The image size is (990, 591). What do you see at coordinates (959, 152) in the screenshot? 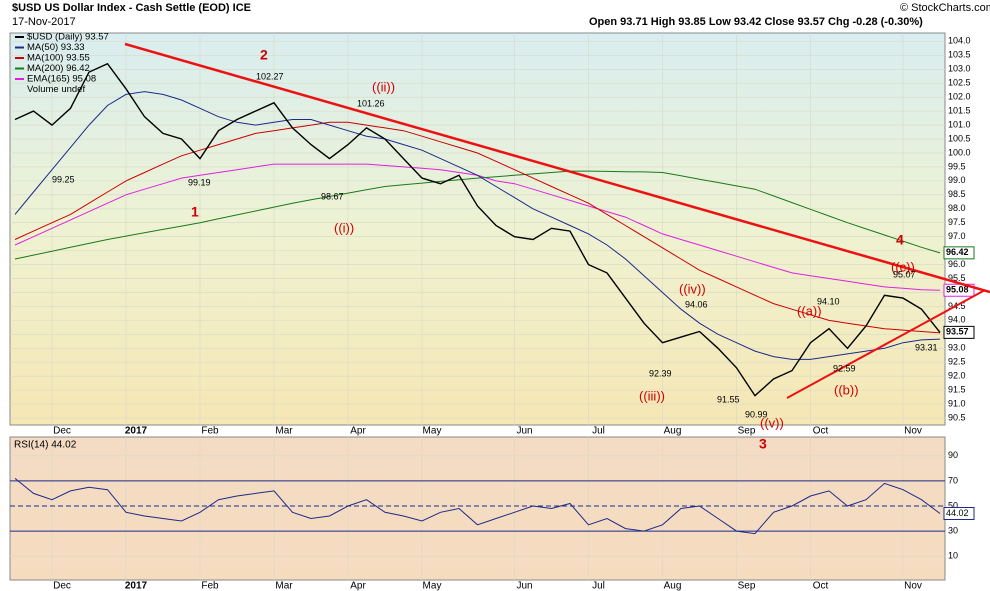
I see `y-tick-label: 100.0` at bounding box center [959, 152].